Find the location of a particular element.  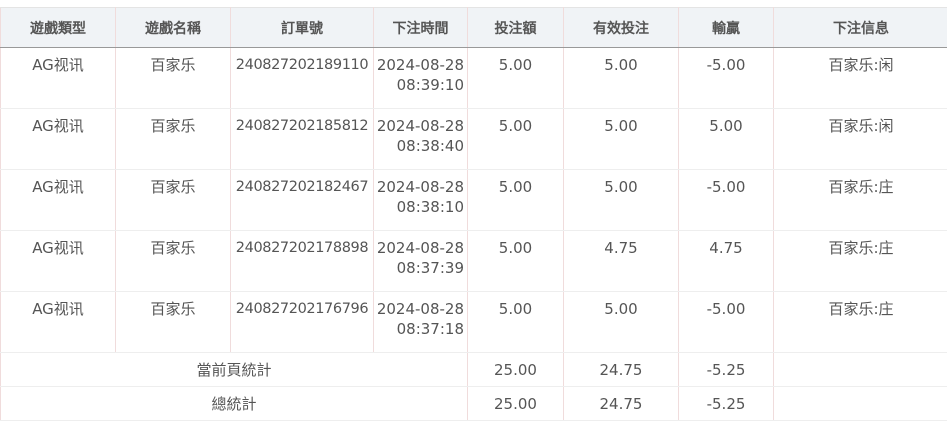

header-bet-info: 下注信息 is located at coordinates (860, 27).